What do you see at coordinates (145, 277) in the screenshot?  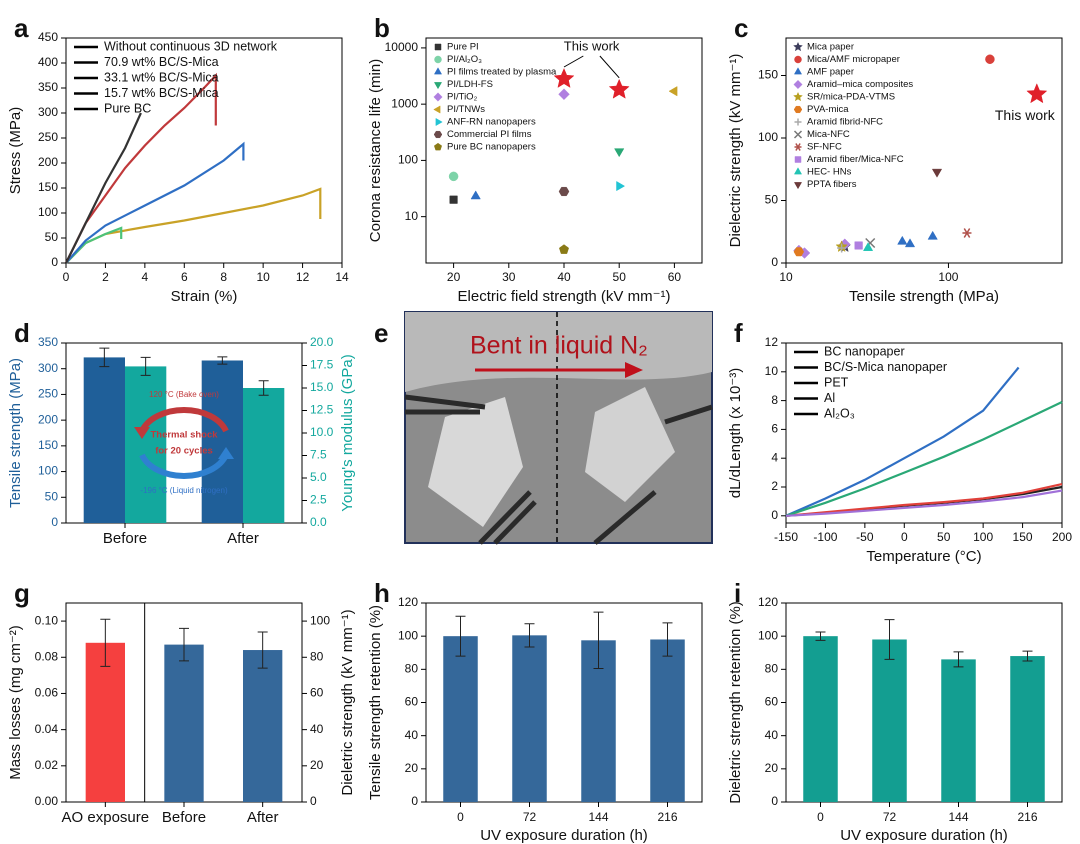 I see `x-tick-label: 4` at bounding box center [145, 277].